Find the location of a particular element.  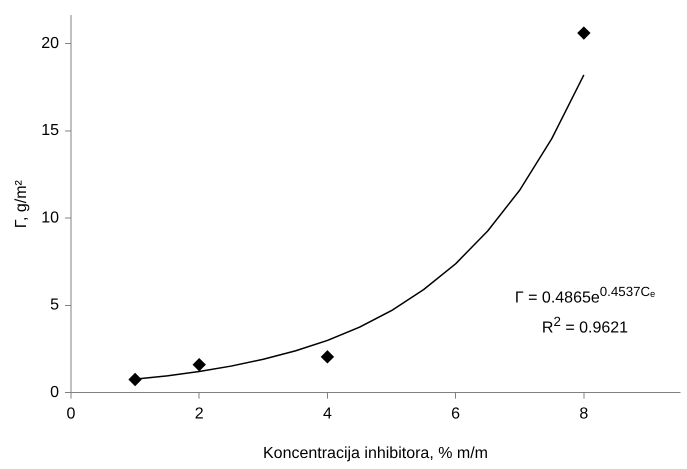

y-axis-title: Γ, g/m² is located at coordinates (21, 203).